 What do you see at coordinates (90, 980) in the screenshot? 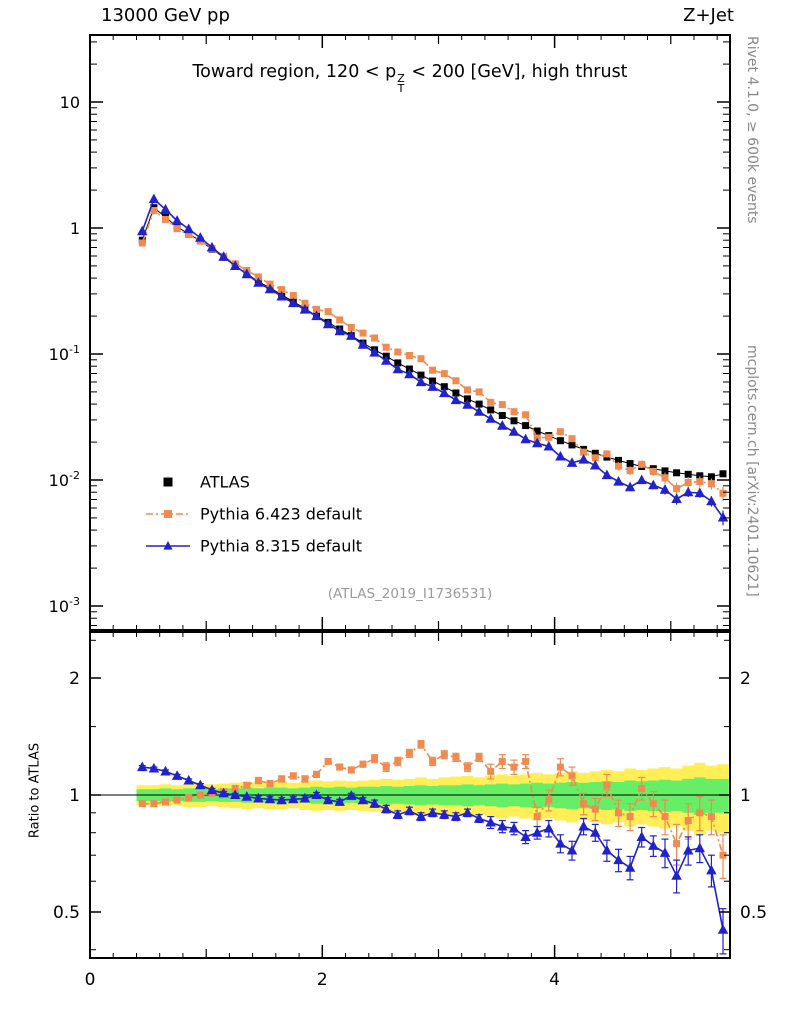
I see `x-tick-label: 0` at bounding box center [90, 980].